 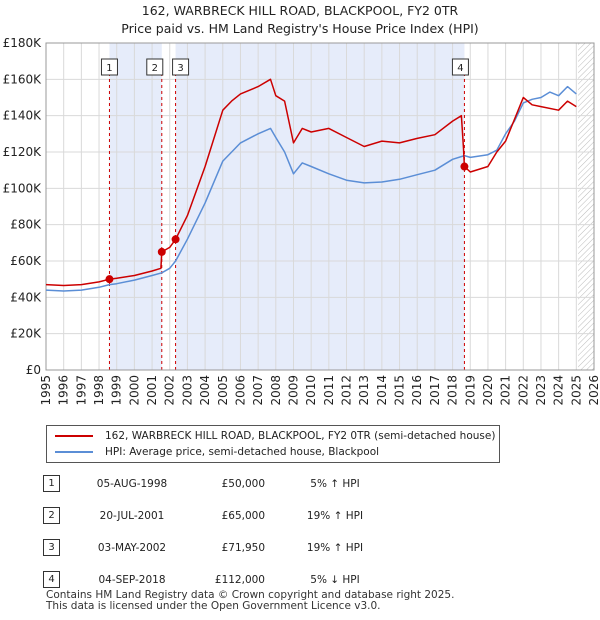 I want to click on x-tick-label: 2007, so click(x=258, y=390).